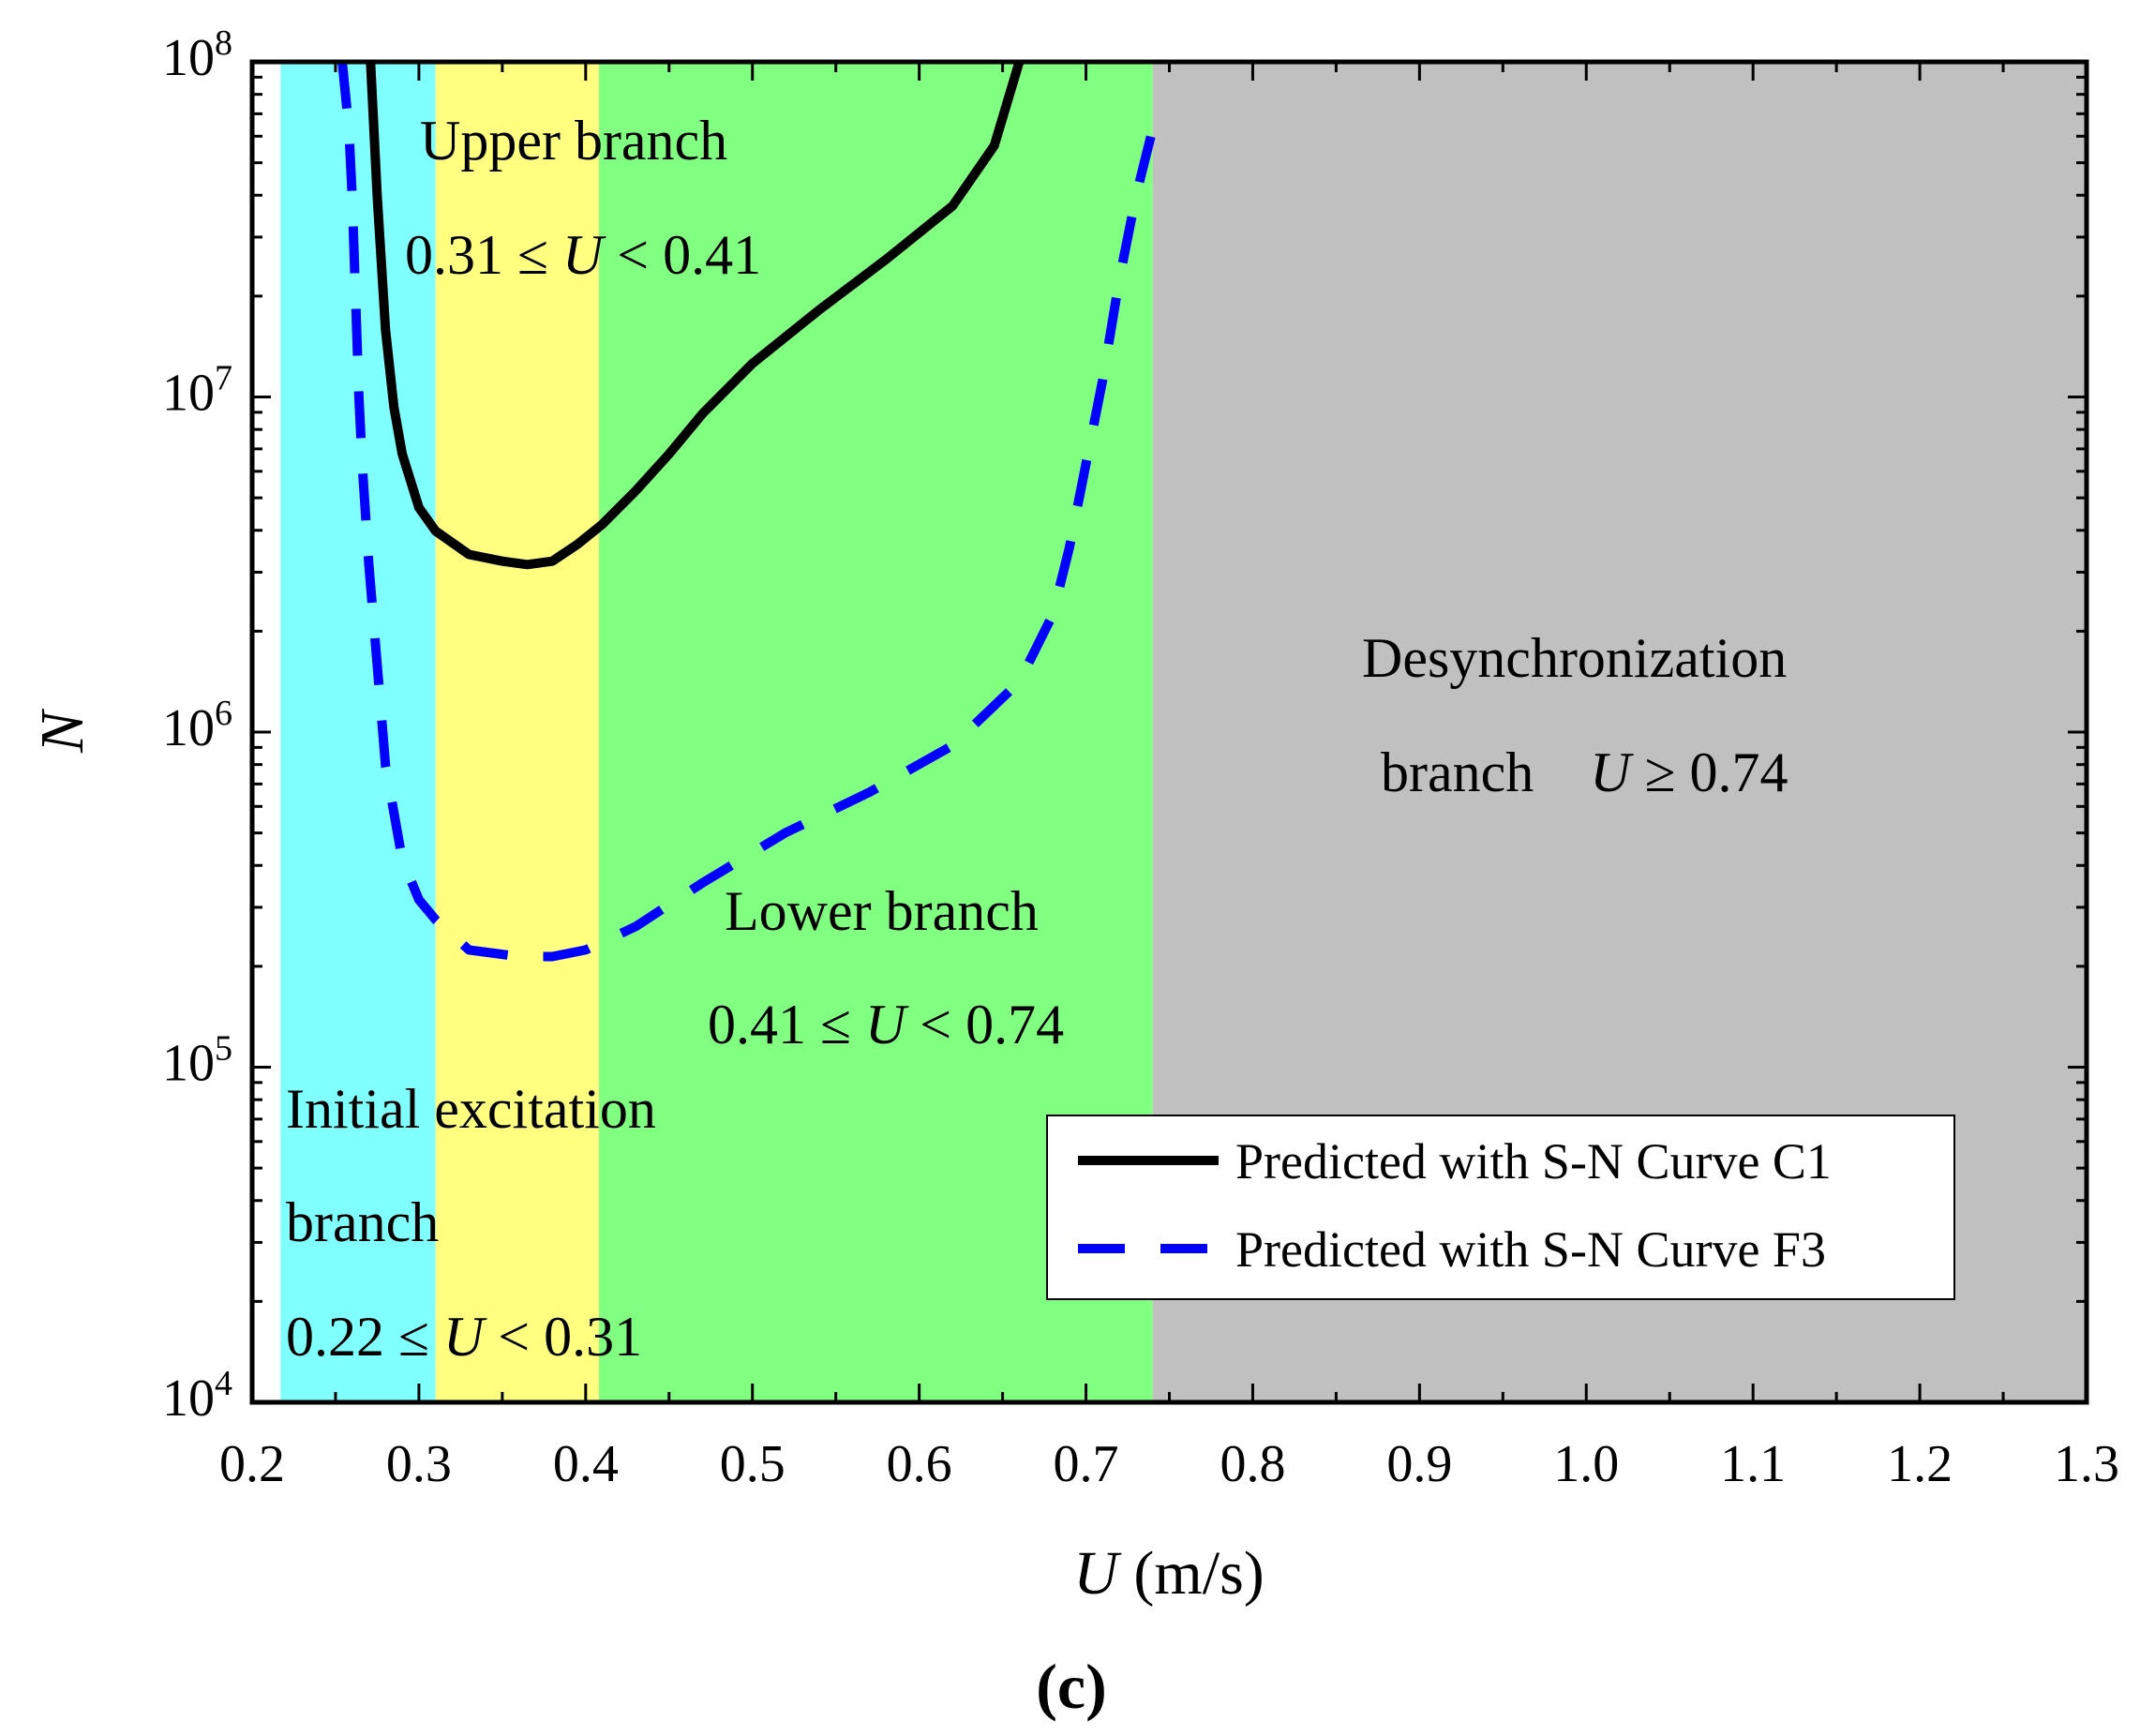 The height and width of the screenshot is (1736, 2140). What do you see at coordinates (1920, 1464) in the screenshot?
I see `x-tick-label: 1.2` at bounding box center [1920, 1464].